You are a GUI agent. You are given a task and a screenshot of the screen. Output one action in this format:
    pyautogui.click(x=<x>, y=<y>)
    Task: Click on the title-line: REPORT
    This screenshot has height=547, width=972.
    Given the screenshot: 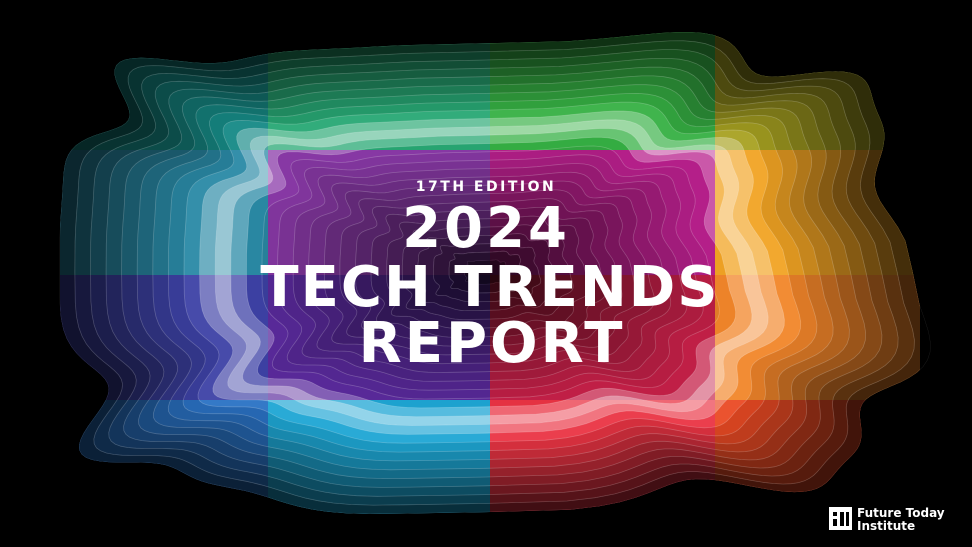 What is the action you would take?
    pyautogui.click(x=492, y=343)
    